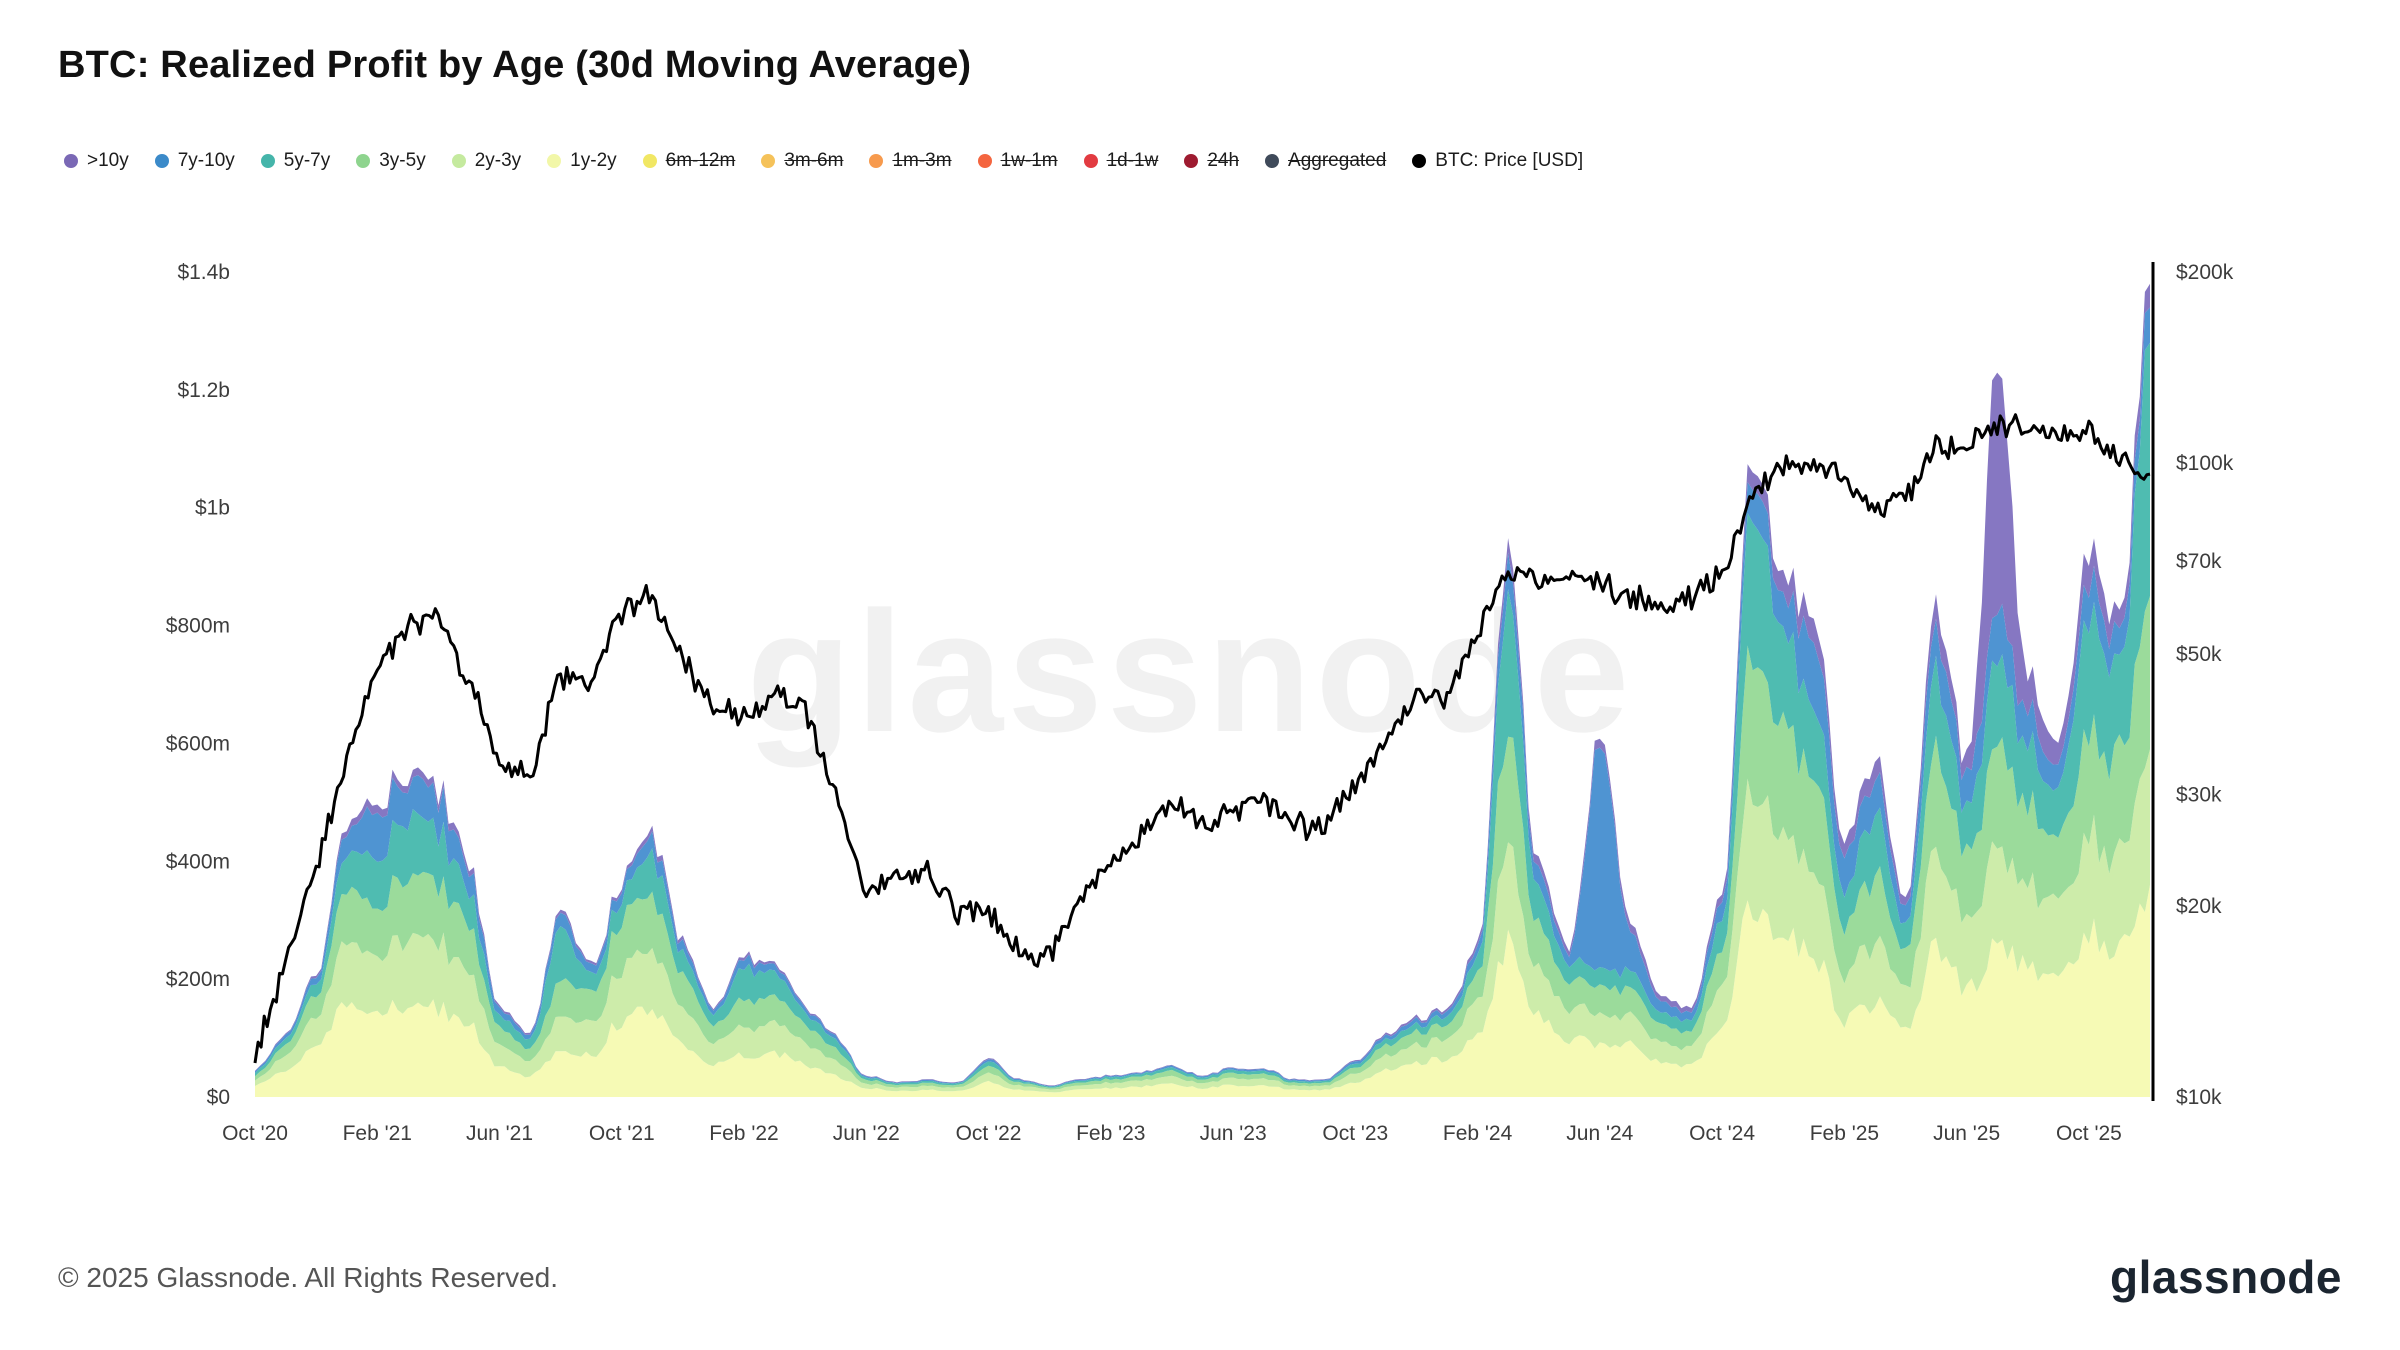 Image resolution: width=2400 pixels, height=1350 pixels. I want to click on legend-item-5y-7y: 5y-7y, so click(295, 161).